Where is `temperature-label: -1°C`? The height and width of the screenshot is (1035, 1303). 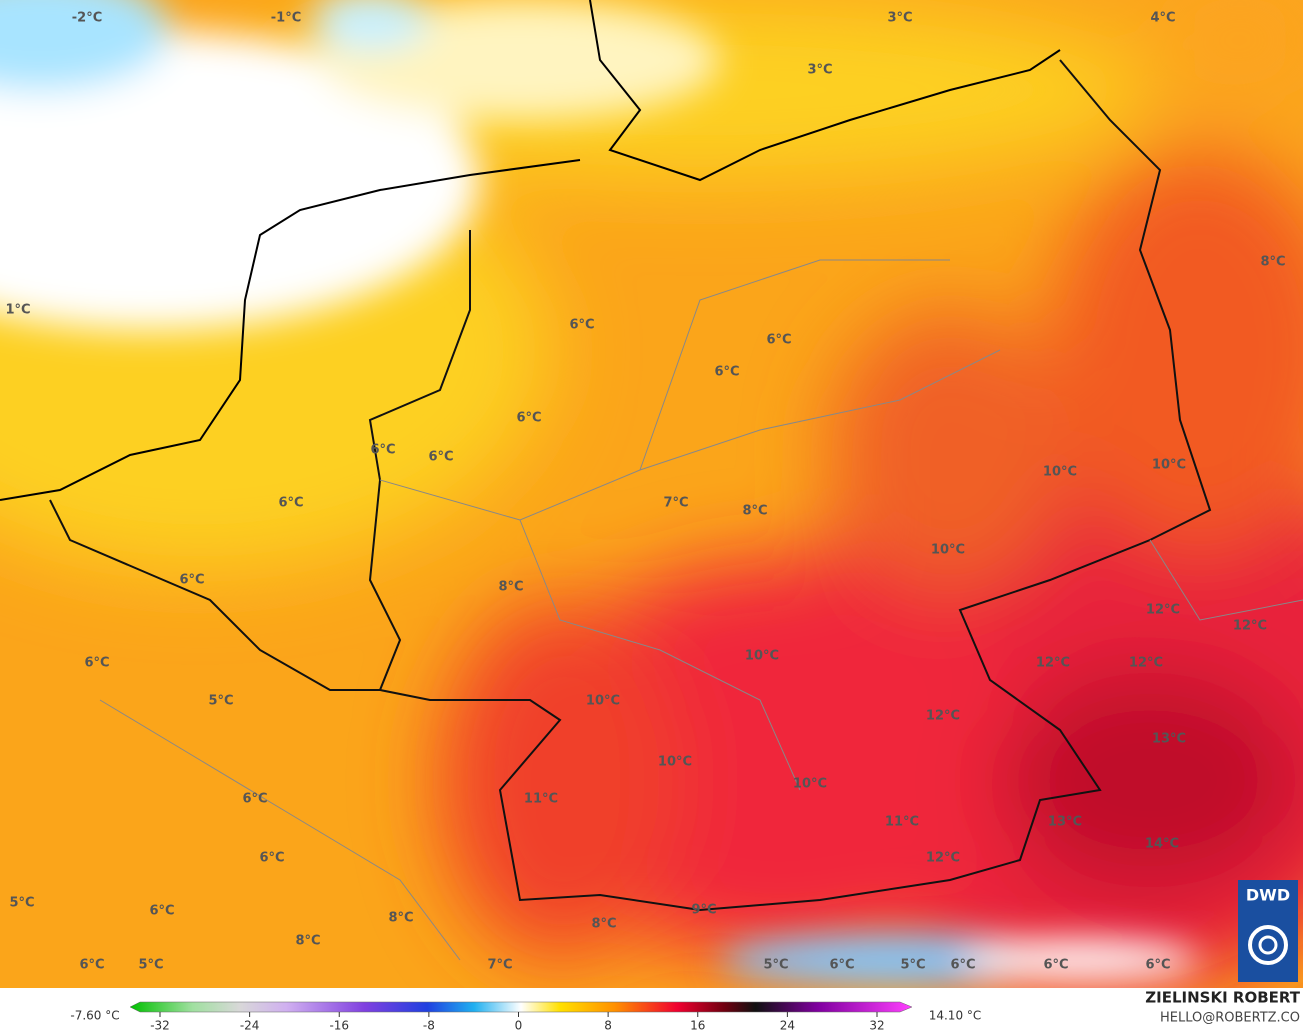 temperature-label: -1°C is located at coordinates (286, 18).